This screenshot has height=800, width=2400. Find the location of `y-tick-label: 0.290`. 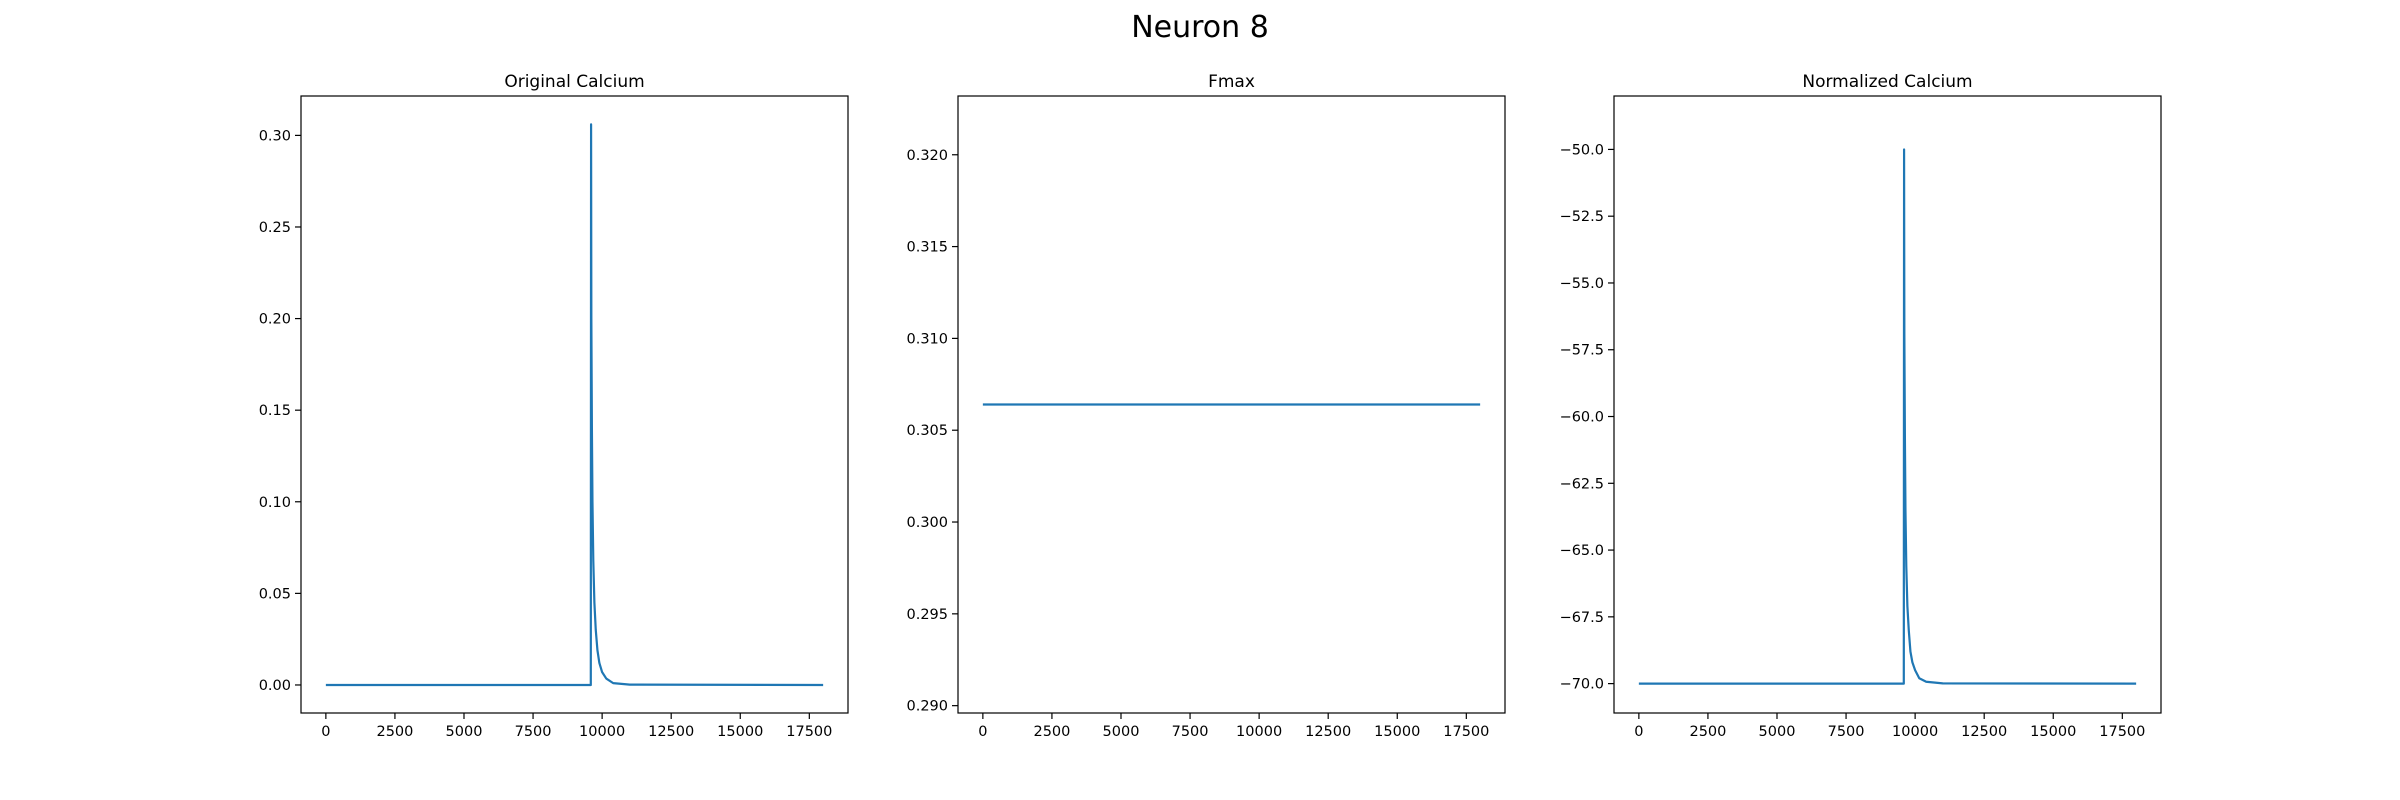

y-tick-label: 0.290 is located at coordinates (927, 707).